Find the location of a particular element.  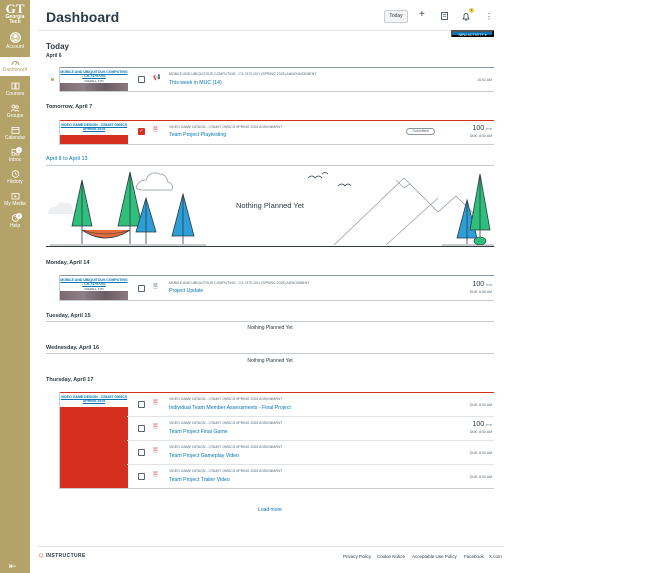

collapse-nav-icon: ⇤ is located at coordinates (13, 566).